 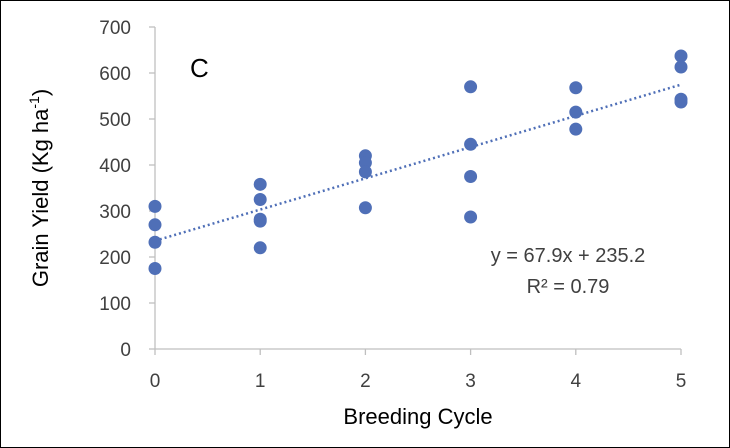 What do you see at coordinates (470, 381) in the screenshot?
I see `x-tick-label: 3` at bounding box center [470, 381].